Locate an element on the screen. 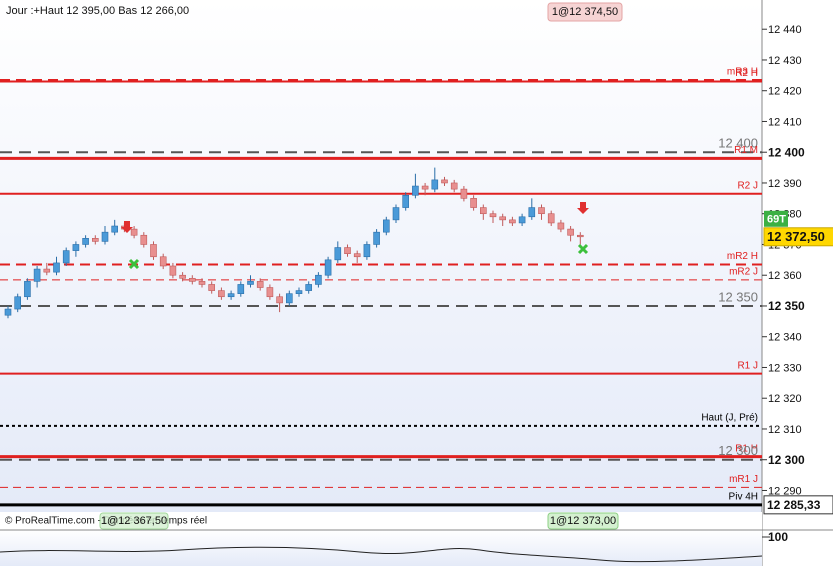 Image resolution: width=833 pixels, height=566 pixels. level-label: R1 H is located at coordinates (746, 448).